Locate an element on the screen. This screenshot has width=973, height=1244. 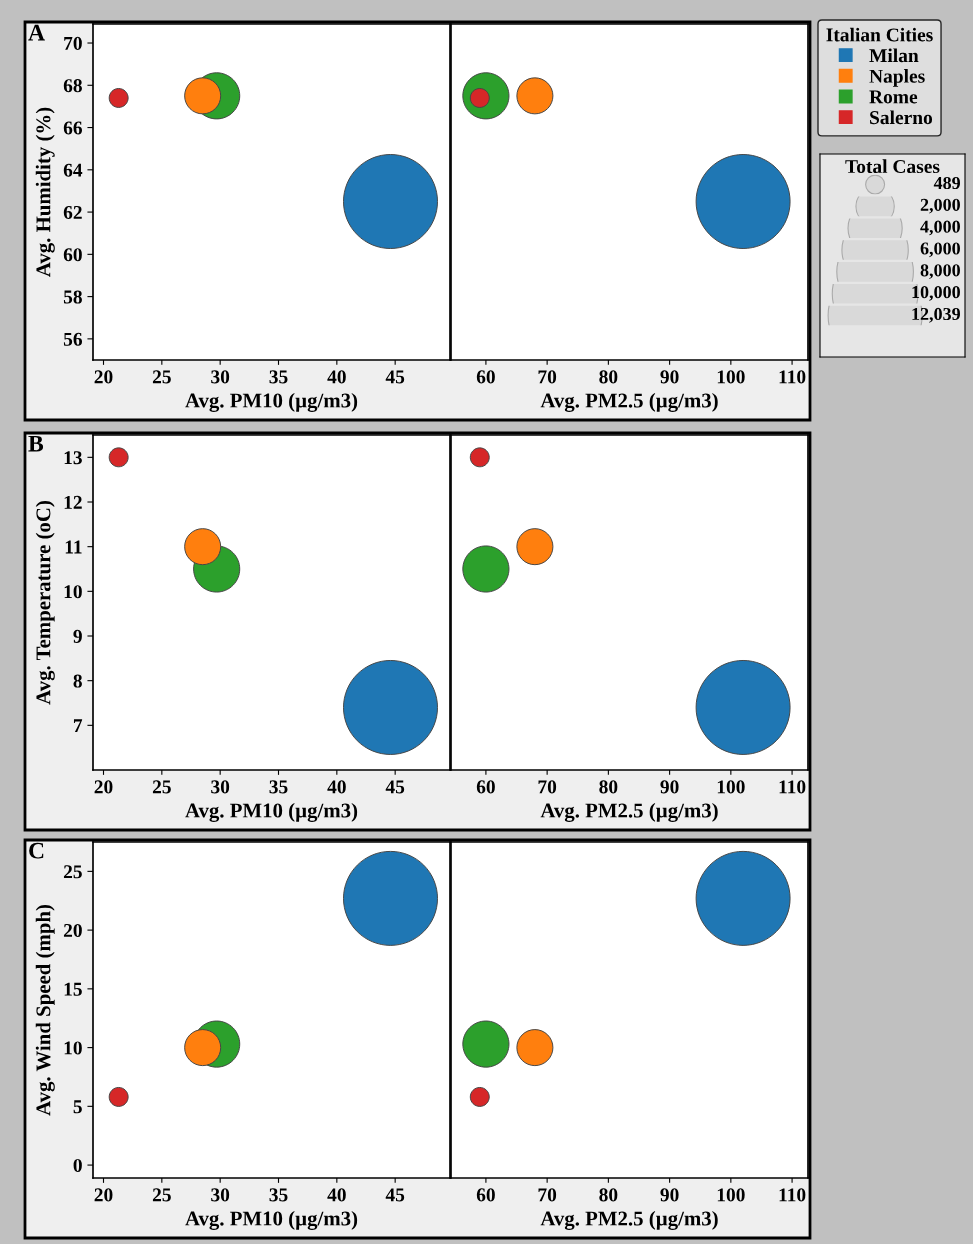
y-axis-title: Avg. Wind Speed (mph) is located at coordinates (45, 1010).